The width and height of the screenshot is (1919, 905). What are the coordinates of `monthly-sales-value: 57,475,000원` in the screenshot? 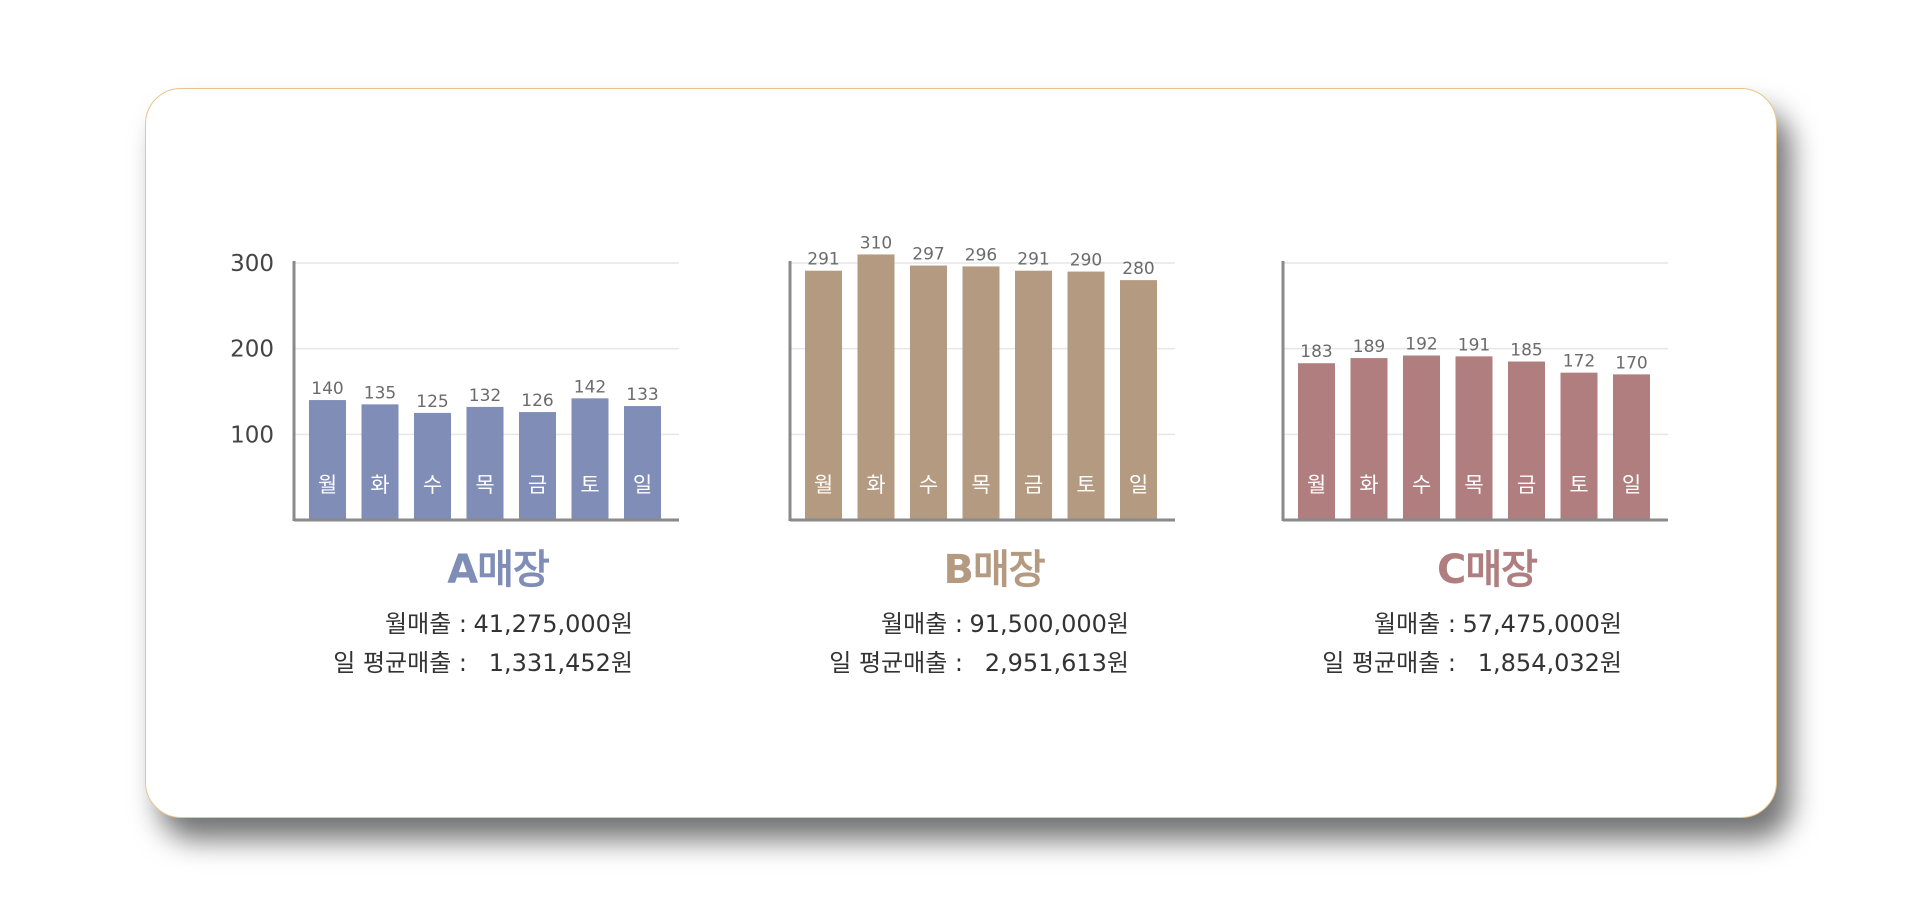 It's located at (1542, 624).